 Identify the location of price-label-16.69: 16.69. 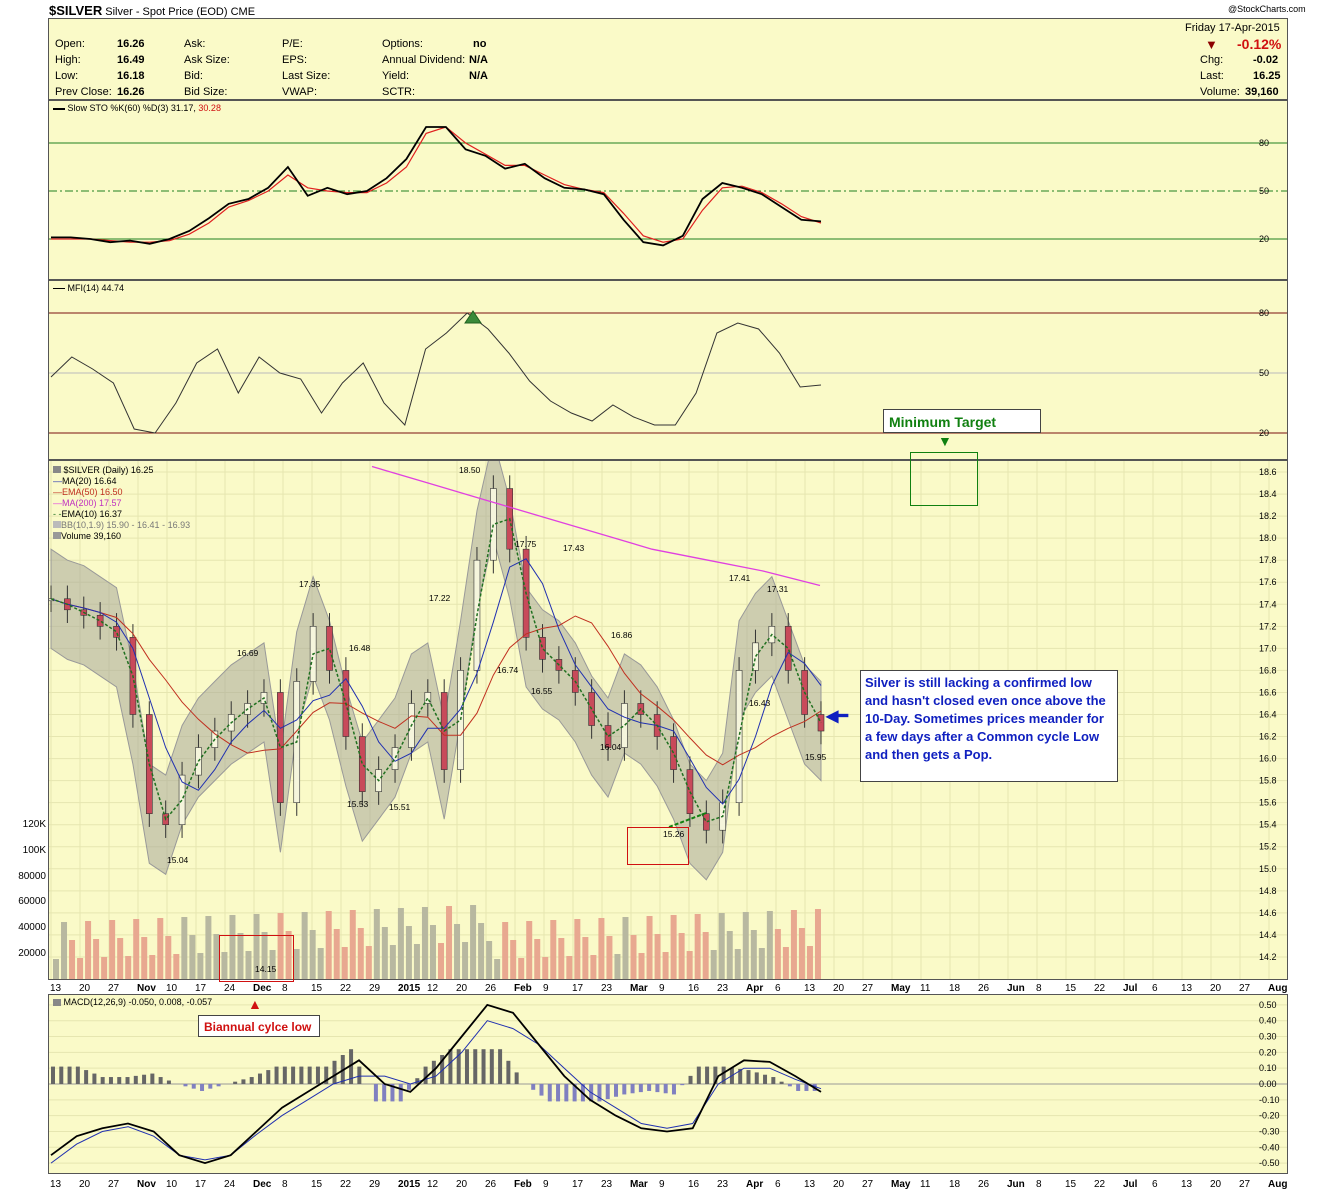
(248, 653).